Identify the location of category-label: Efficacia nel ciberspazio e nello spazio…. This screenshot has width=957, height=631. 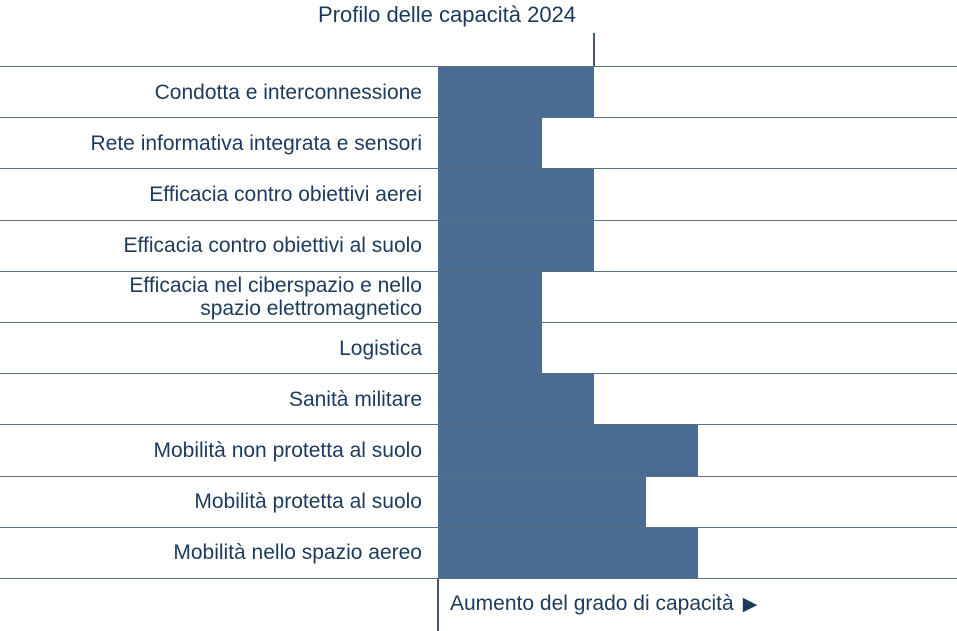
(275, 296).